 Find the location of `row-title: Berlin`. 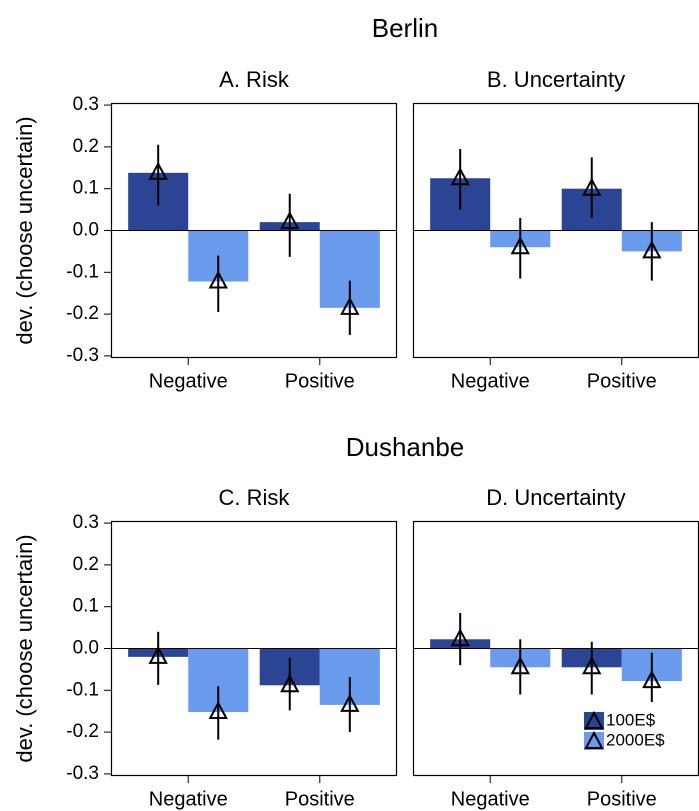

row-title: Berlin is located at coordinates (405, 28).